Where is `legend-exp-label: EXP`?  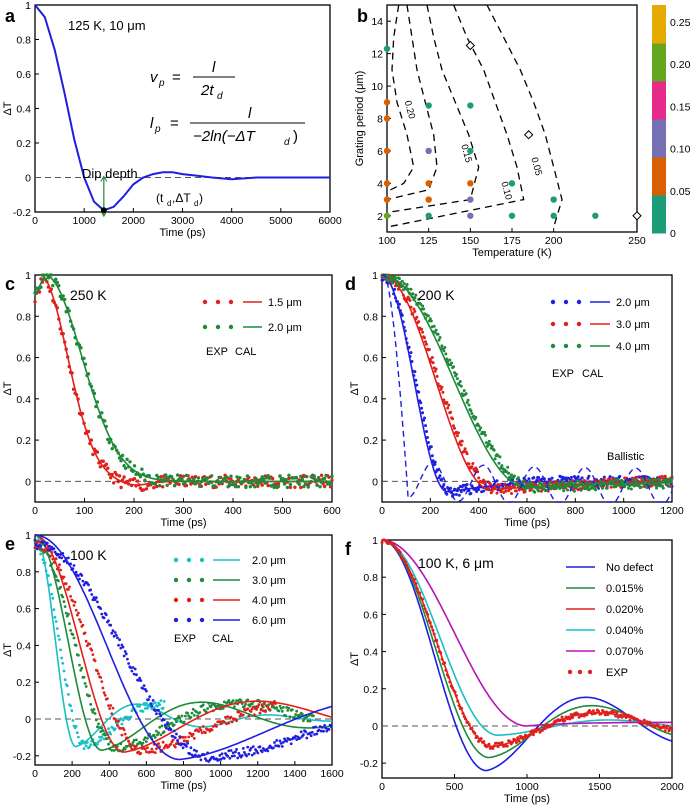
legend-exp-label: EXP is located at coordinates (217, 352).